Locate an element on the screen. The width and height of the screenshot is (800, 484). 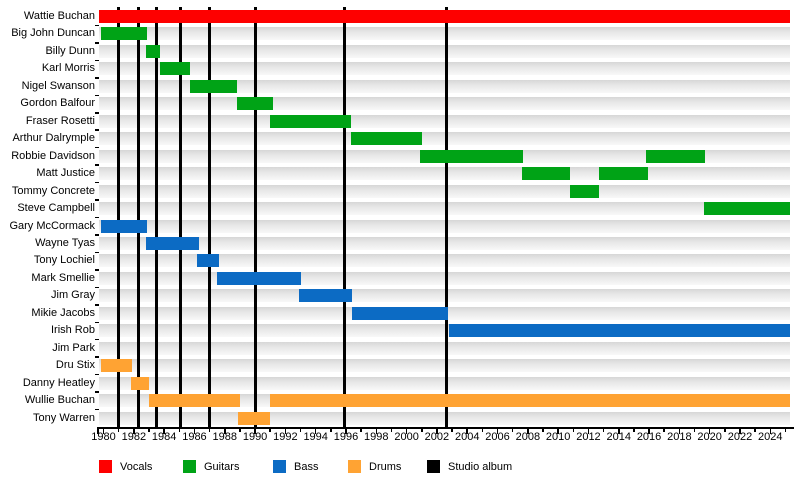
member-label: Big John Duncan is located at coordinates (53, 33).